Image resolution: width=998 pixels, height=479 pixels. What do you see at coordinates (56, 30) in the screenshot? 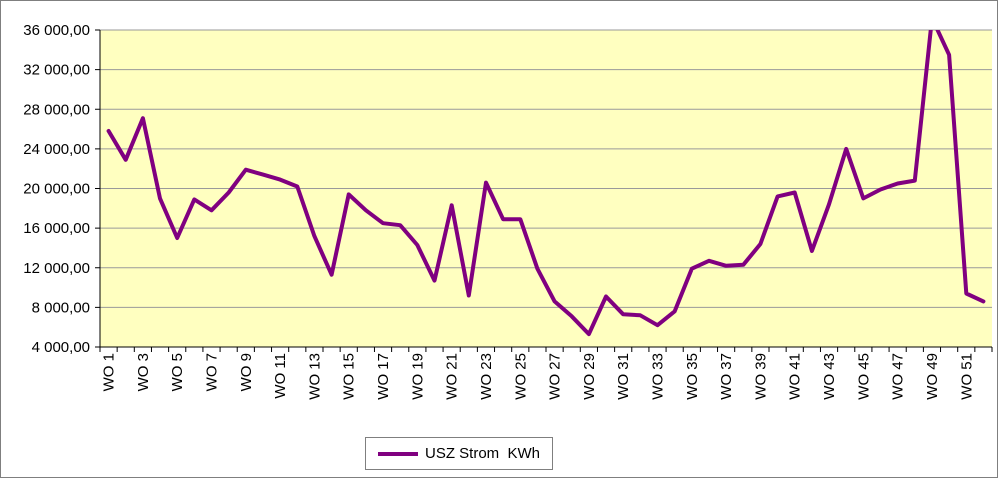
I see `y-tick-label: 36 000,00` at bounding box center [56, 30].